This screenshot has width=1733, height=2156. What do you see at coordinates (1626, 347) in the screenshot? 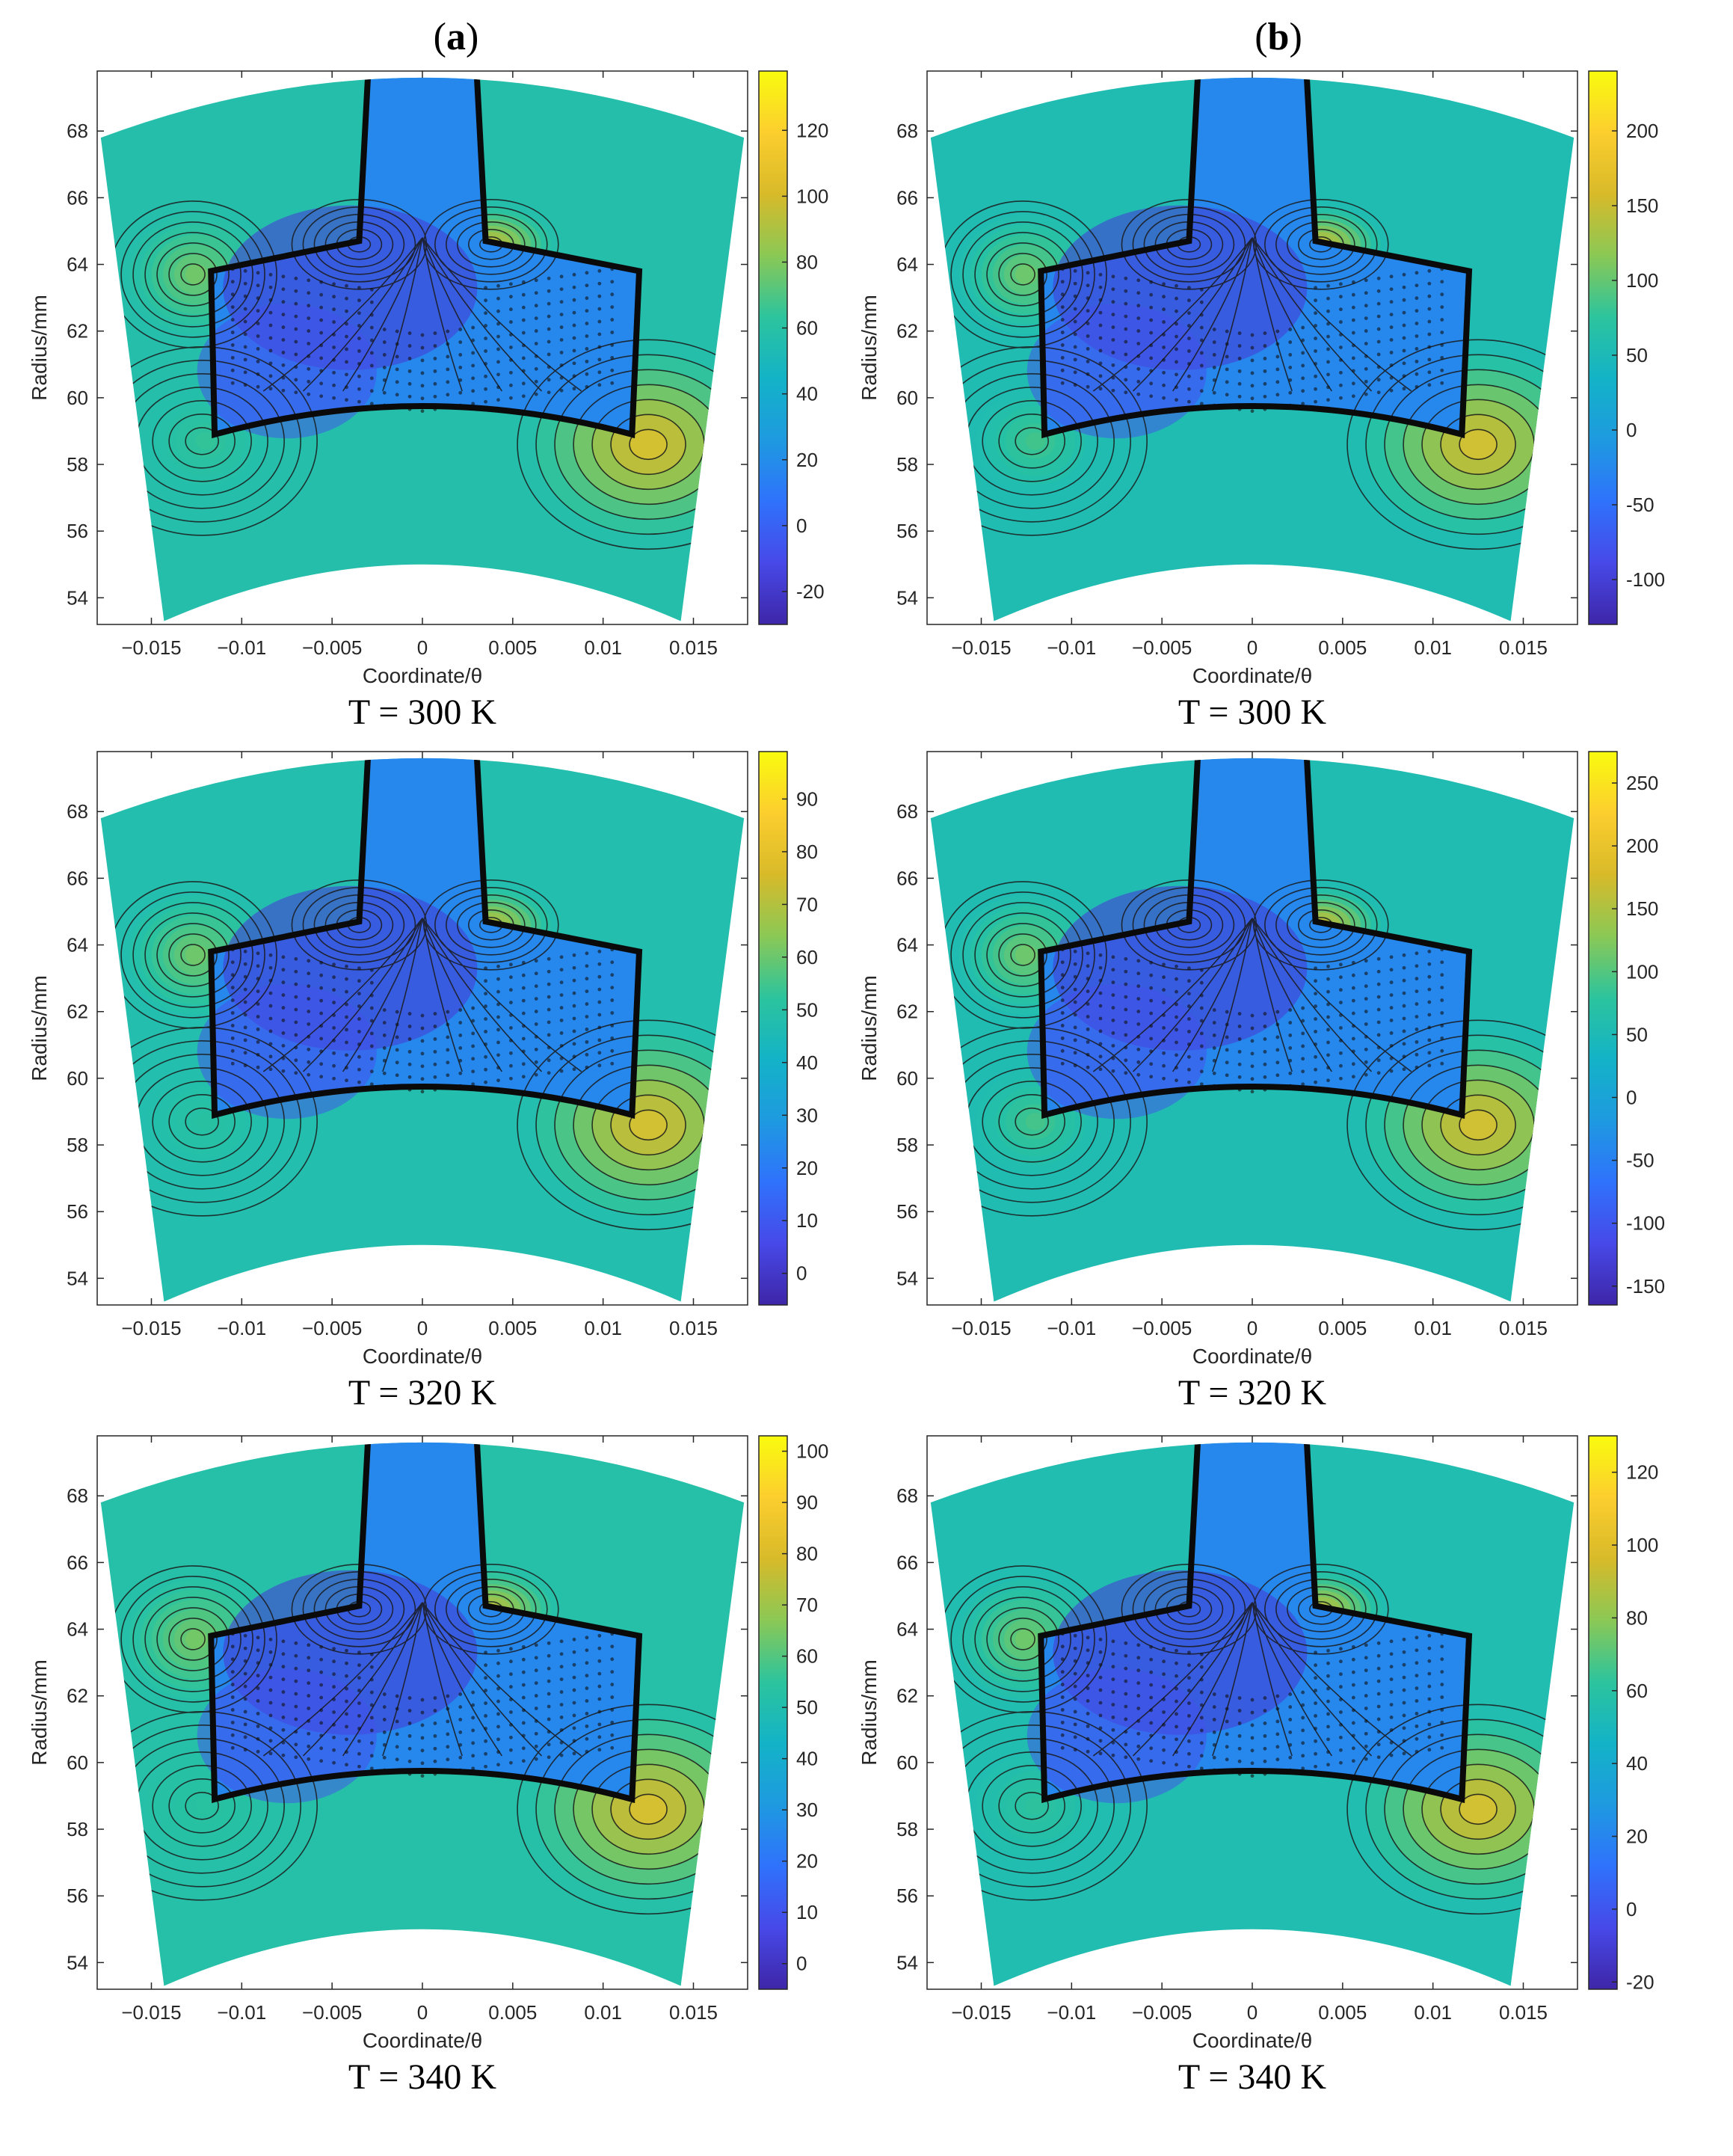
I see `colorbar: -100 -50 0 50 100 150 200` at bounding box center [1626, 347].